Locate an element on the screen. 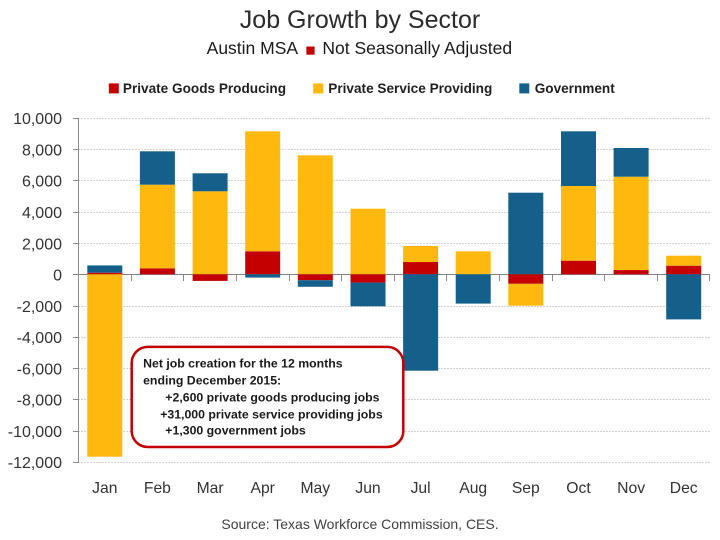 The height and width of the screenshot is (540, 720). svg-text:+2,600 private goods producing: +2,600 private goods producing jobs is located at coordinates (272, 398).